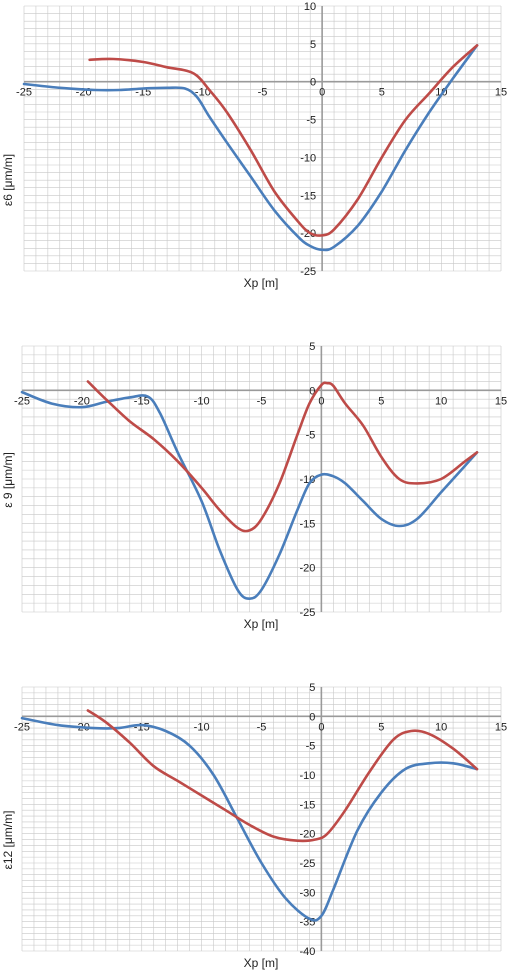 This screenshot has height=973, width=511. I want to click on y-tick-label: -40, so click(307, 952).